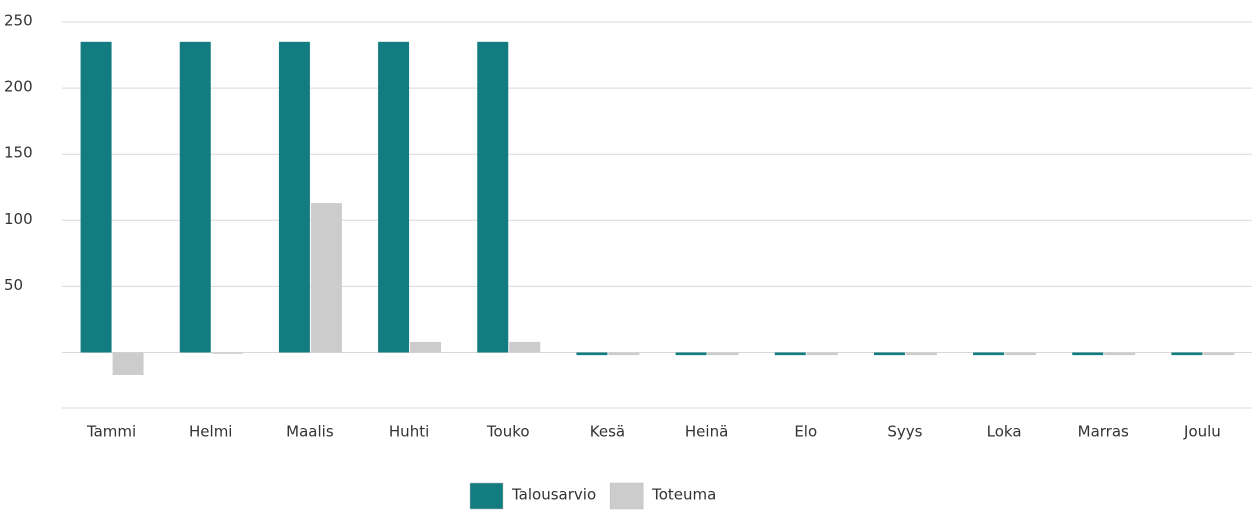 This screenshot has height=512, width=1252. I want to click on y-tick-label: 150, so click(18, 153).